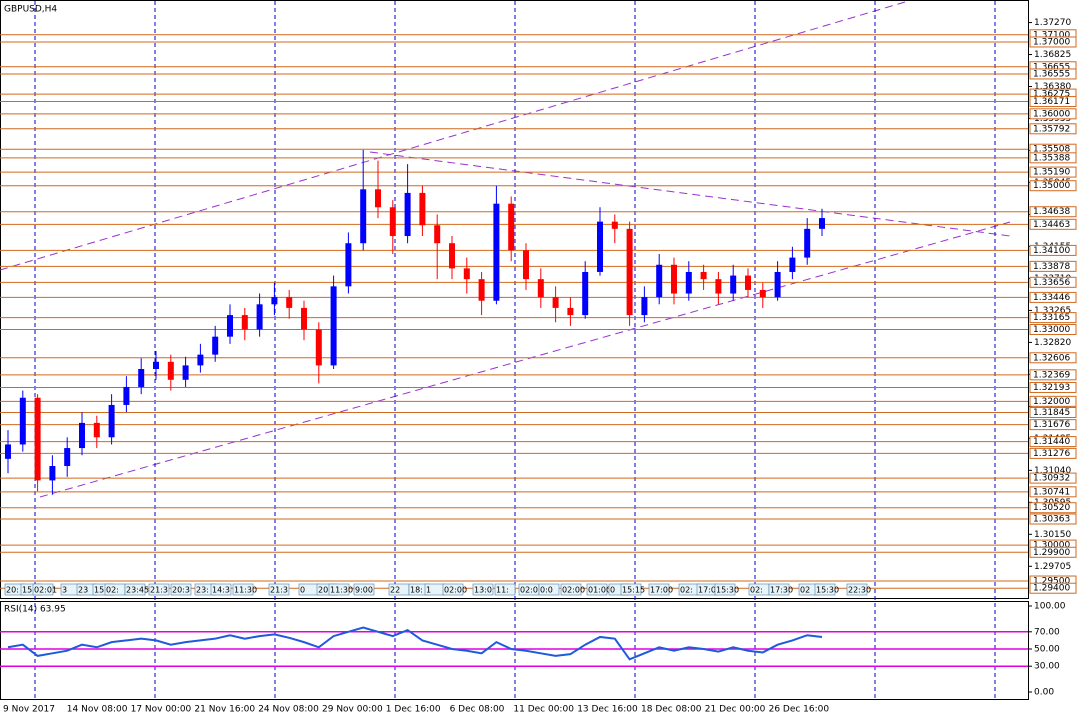 The width and height of the screenshot is (1080, 720). I want to click on x-tick-label: 21 Dec 00:00, so click(735, 710).